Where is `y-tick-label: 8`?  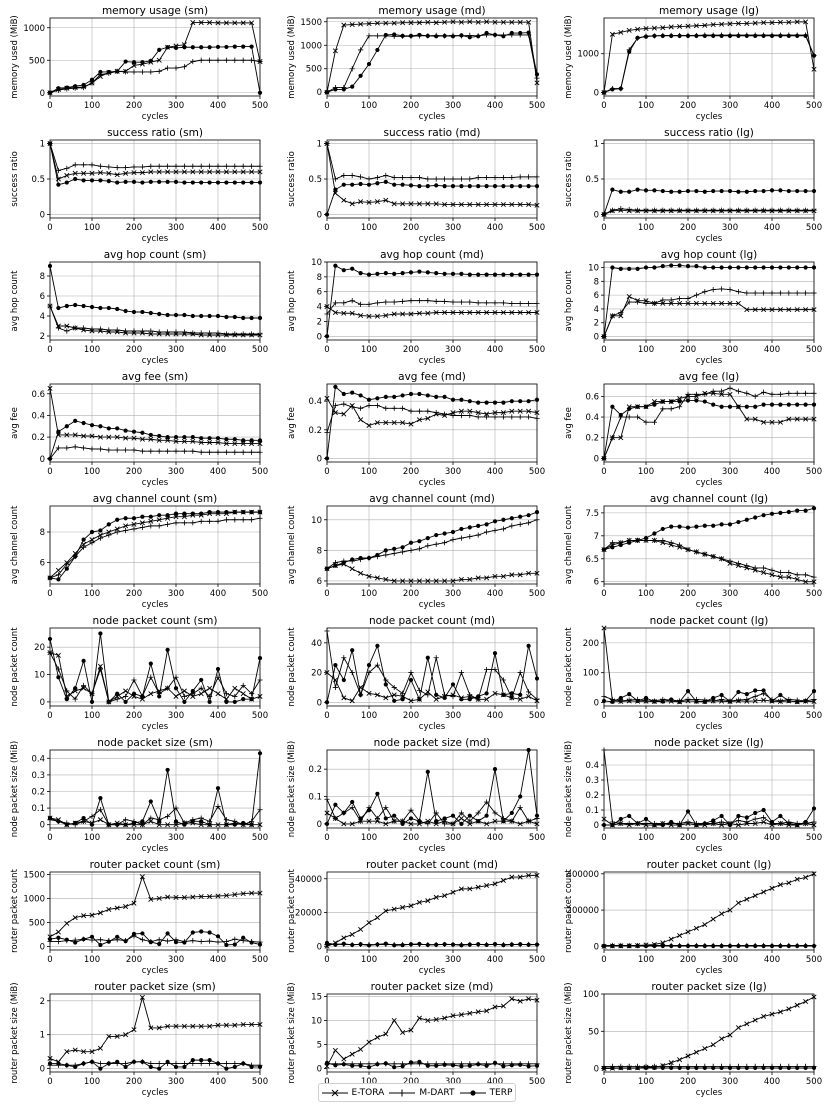 y-tick-label: 8 is located at coordinates (319, 551).